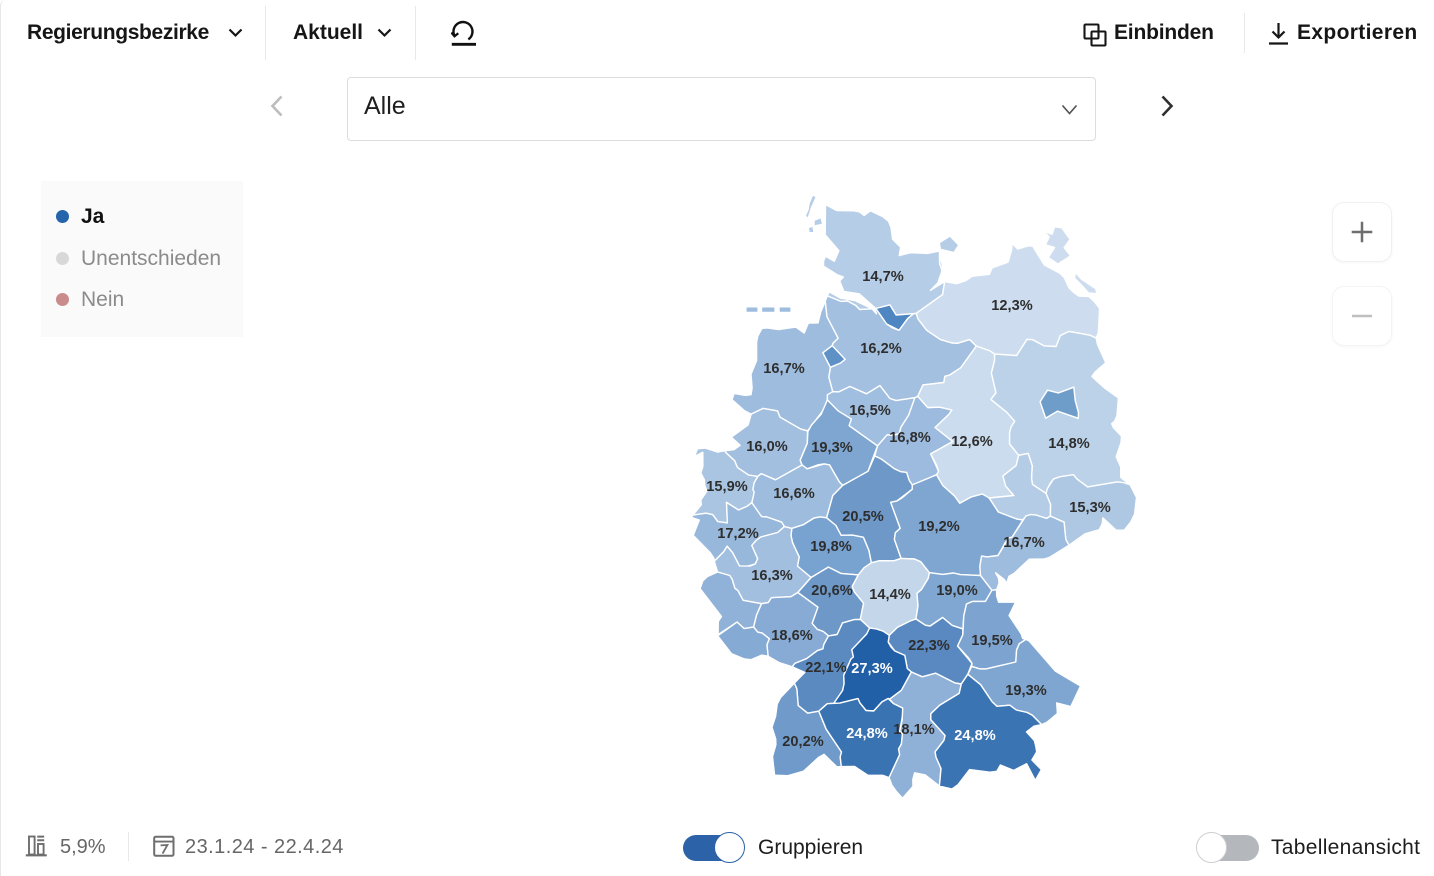 This screenshot has width=1434, height=876. What do you see at coordinates (831, 591) in the screenshot?
I see `svg-text: 20,6%` at bounding box center [831, 591].